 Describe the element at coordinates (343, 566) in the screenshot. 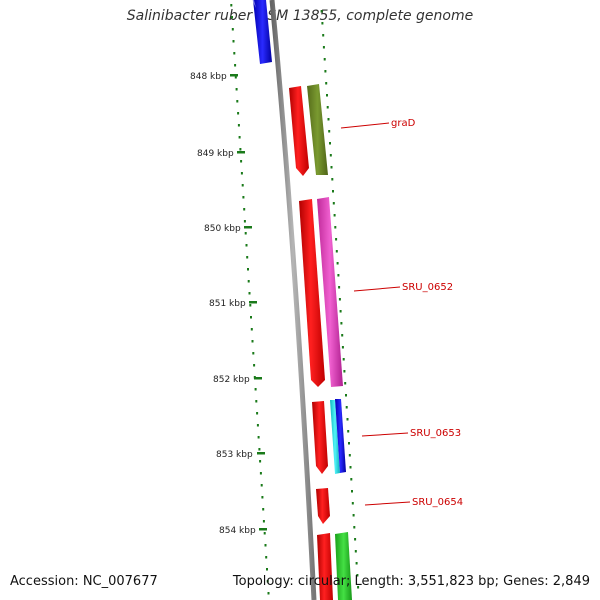

I see `gene-feature-green` at that location.